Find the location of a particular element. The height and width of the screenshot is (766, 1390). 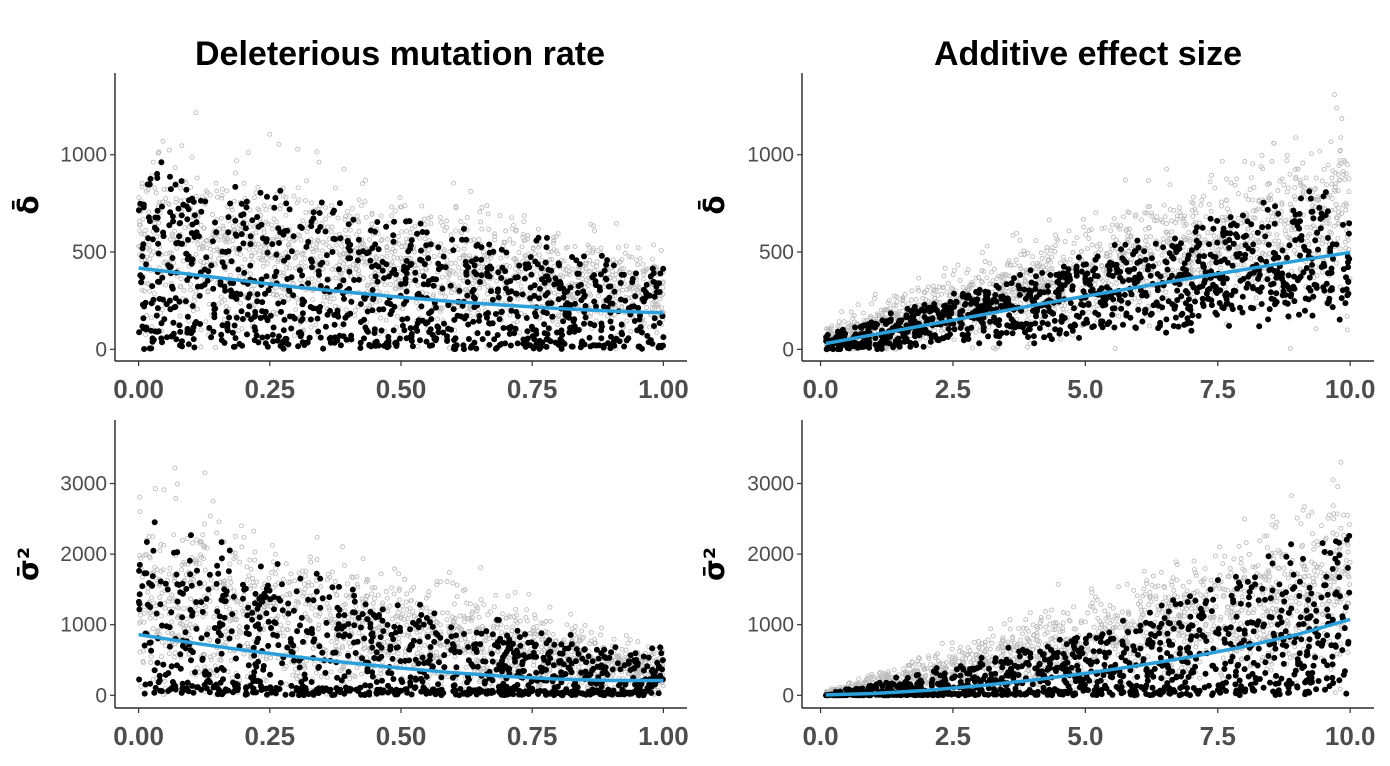

title-effect-size: Additive effect size is located at coordinates (1088, 54).